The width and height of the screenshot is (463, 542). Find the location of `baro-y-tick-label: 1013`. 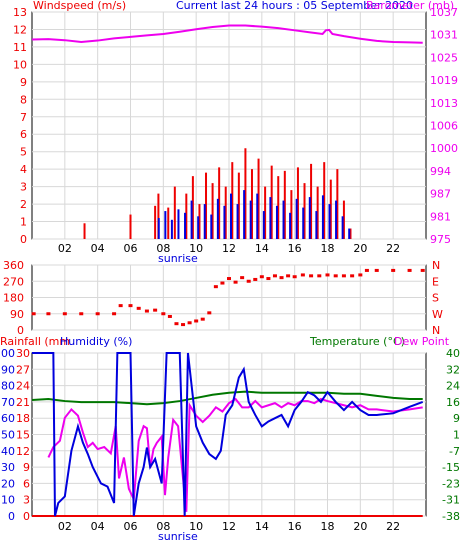

baro-y-tick-label: 1013 is located at coordinates (444, 103).